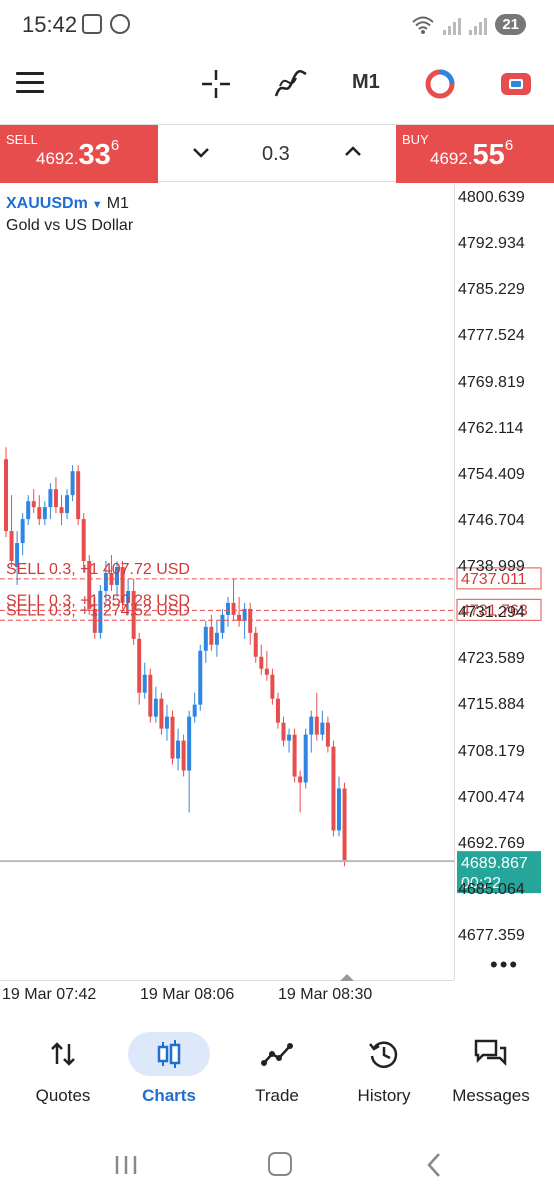 This screenshot has height=1200, width=554. I want to click on back-icon, so click(434, 1165).